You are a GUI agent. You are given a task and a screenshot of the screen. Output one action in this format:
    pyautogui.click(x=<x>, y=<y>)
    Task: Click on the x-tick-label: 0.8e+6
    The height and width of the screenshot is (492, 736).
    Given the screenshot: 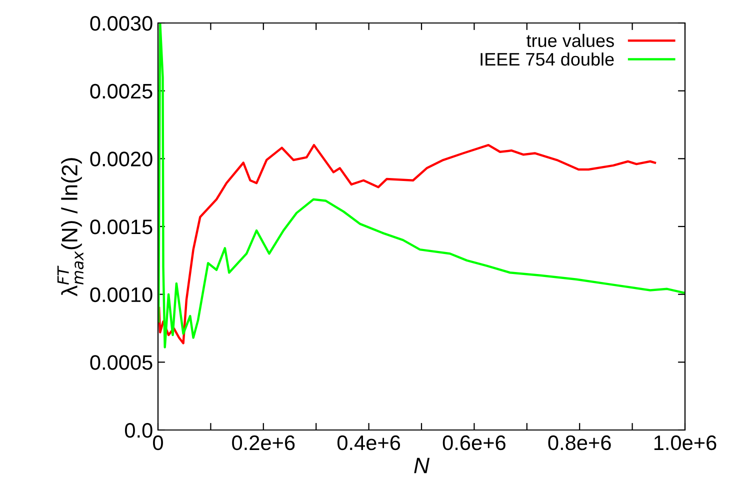 What is the action you would take?
    pyautogui.click(x=579, y=442)
    